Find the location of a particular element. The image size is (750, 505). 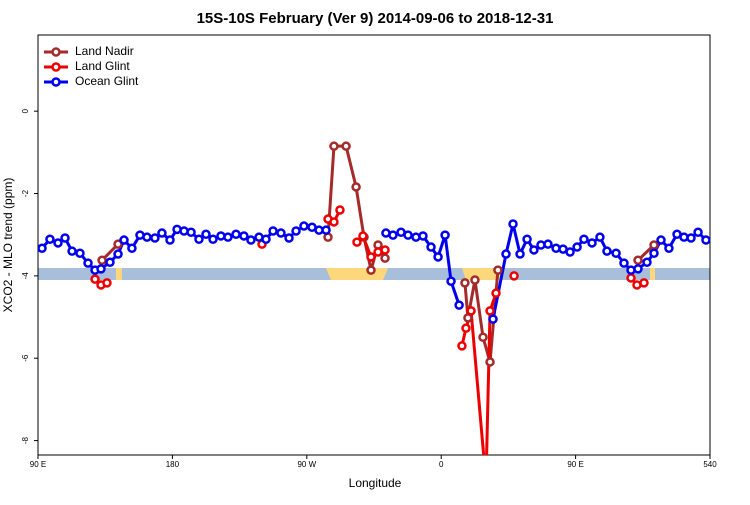

y-tick-label: -2 is located at coordinates (25, 193).